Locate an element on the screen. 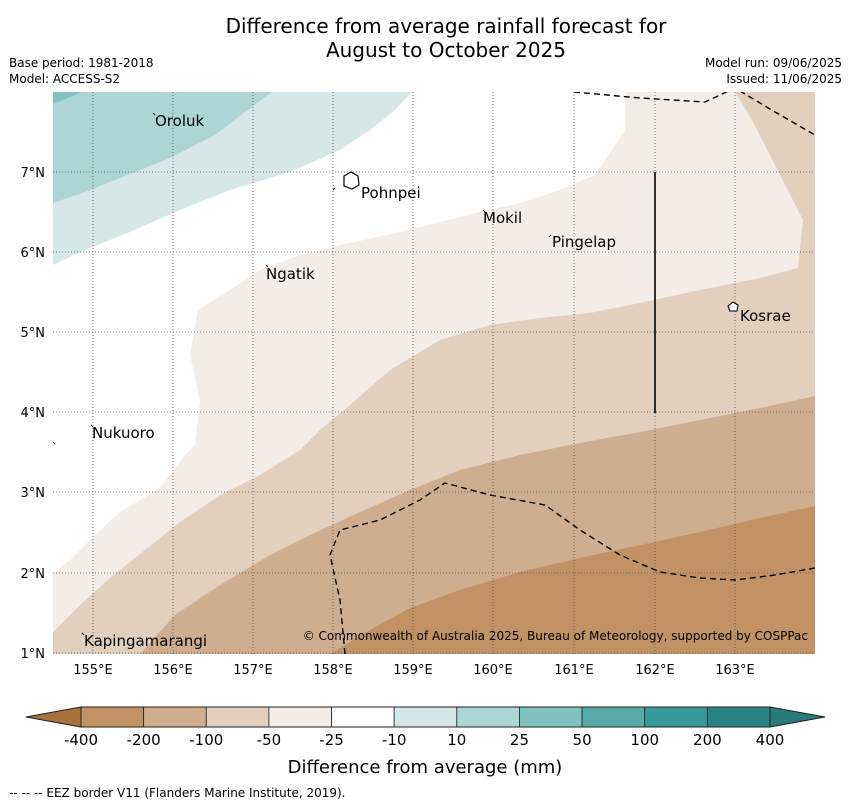 The width and height of the screenshot is (850, 804). lat-tick-label: 1°N is located at coordinates (33, 654).